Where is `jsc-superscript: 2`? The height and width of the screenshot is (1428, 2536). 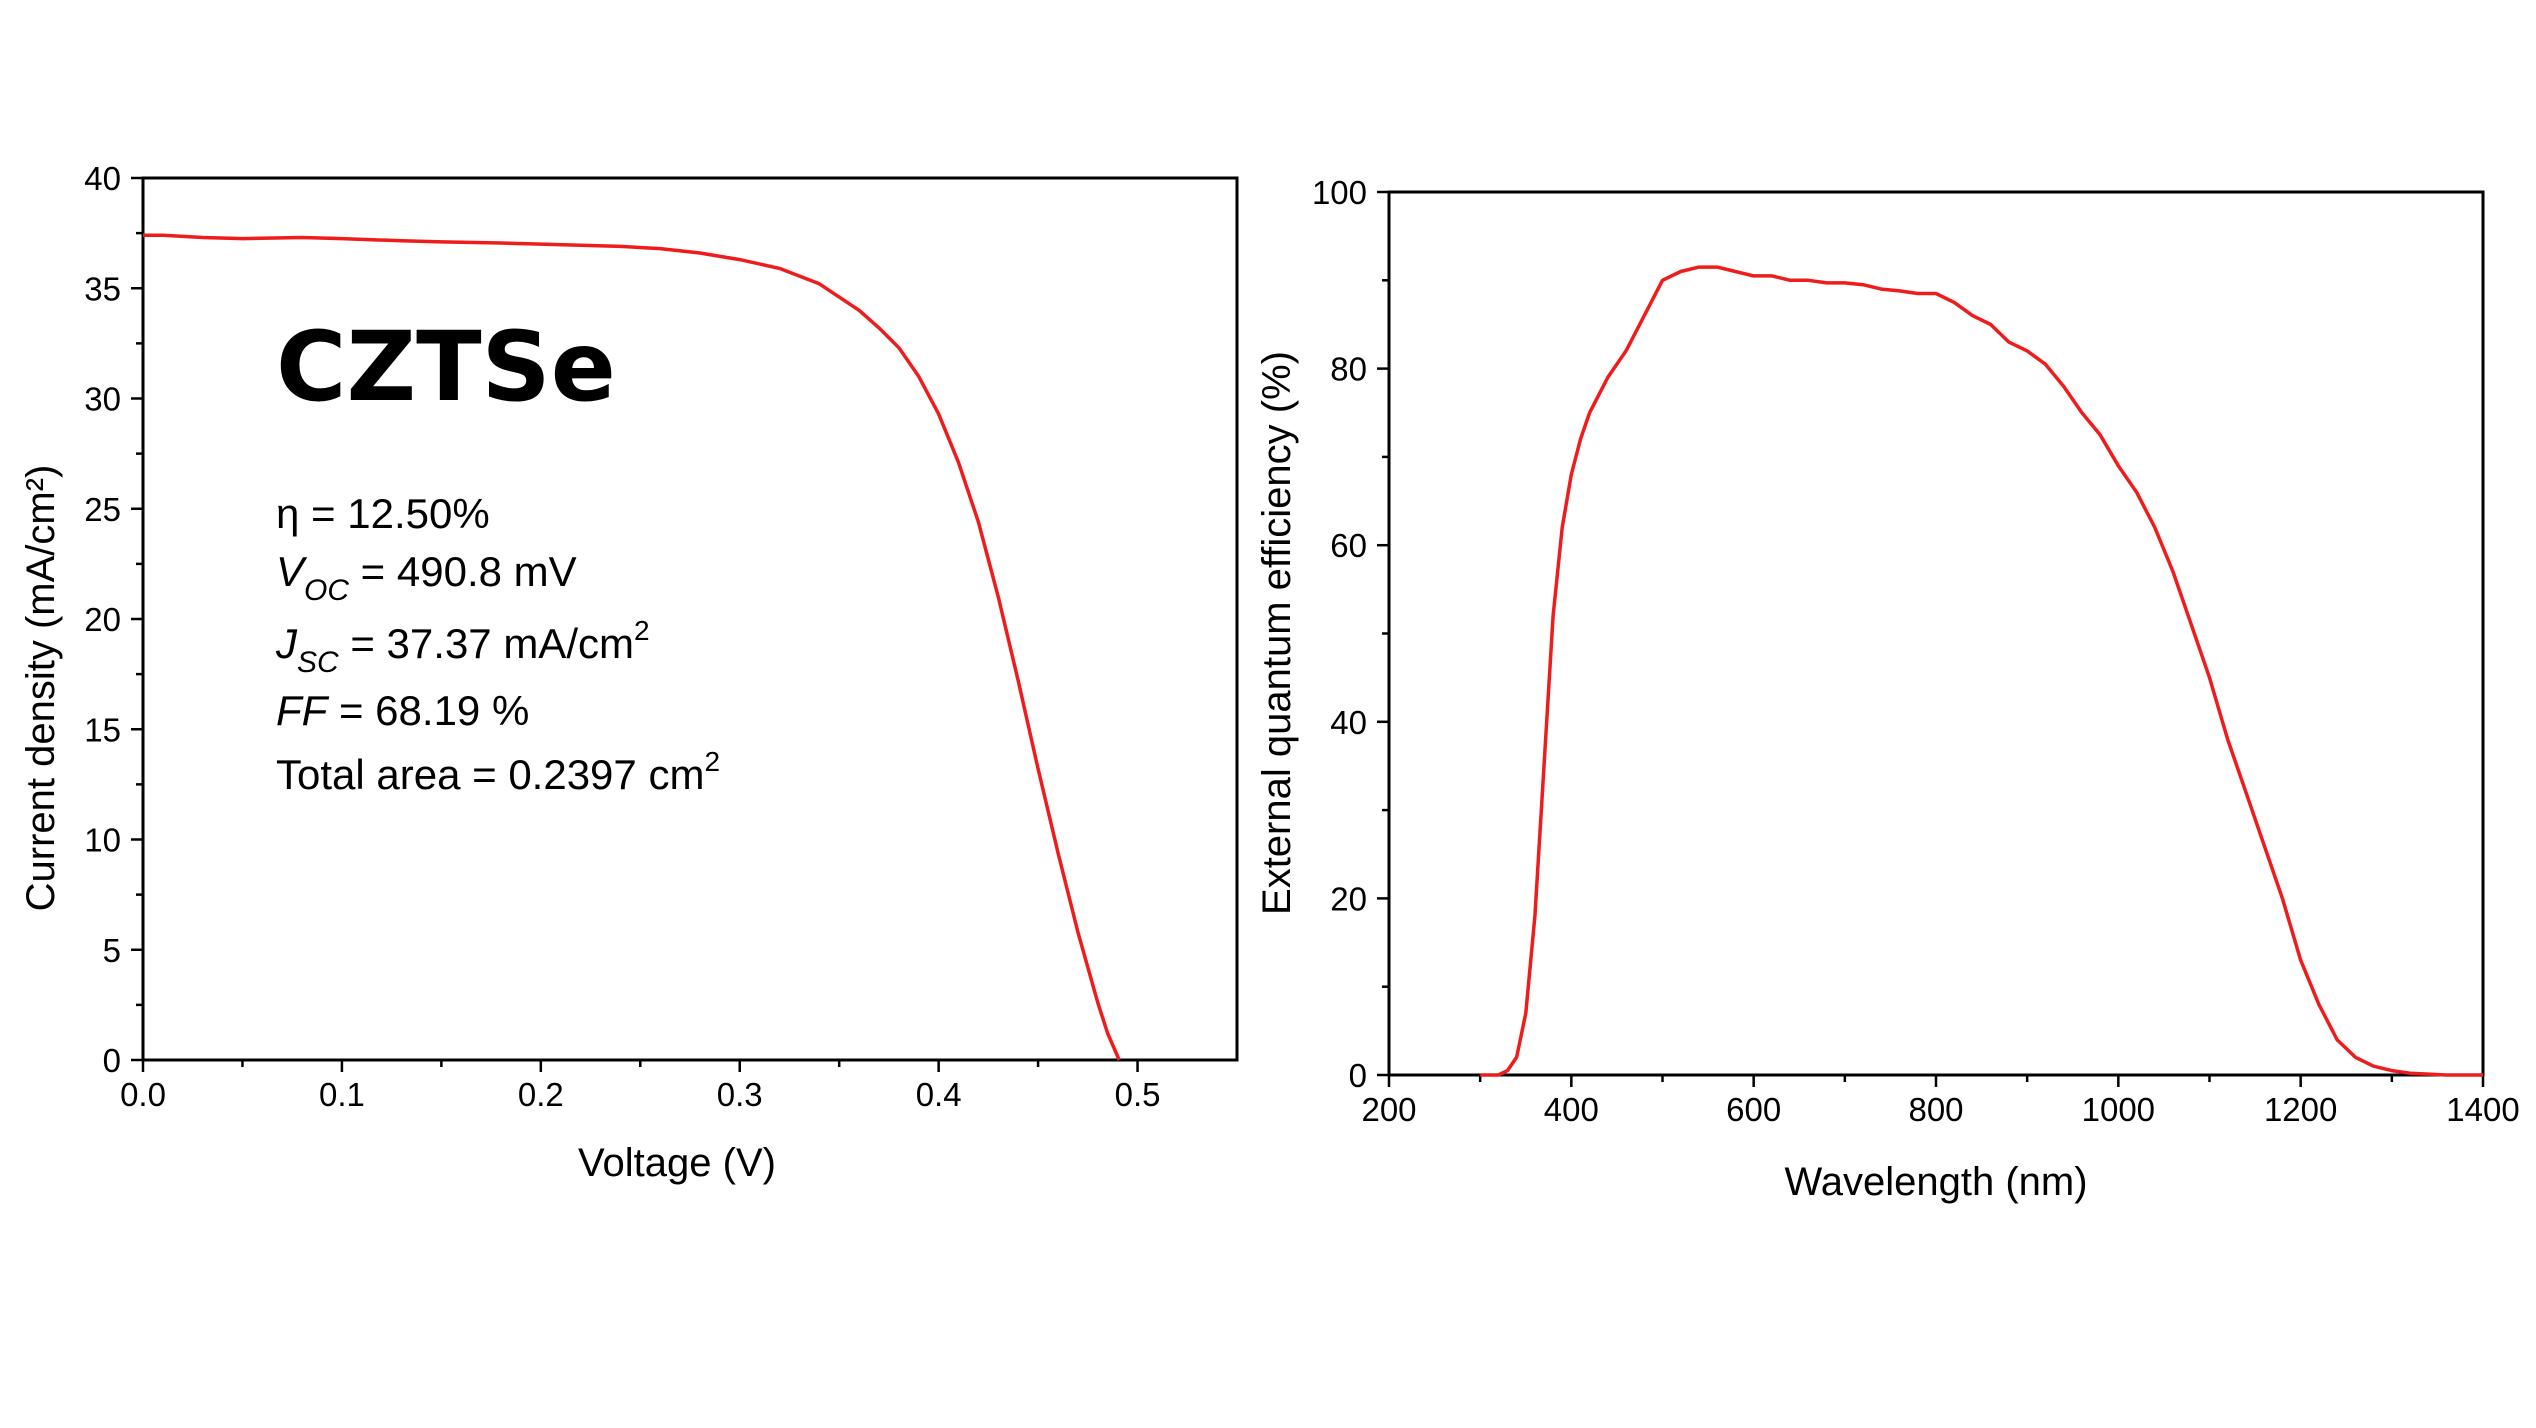 jsc-superscript: 2 is located at coordinates (642, 630).